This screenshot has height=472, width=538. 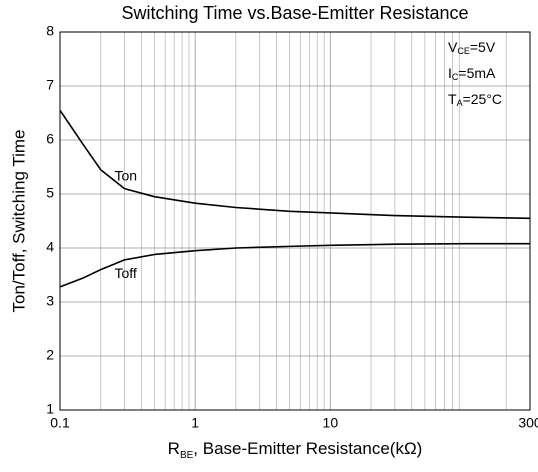 What do you see at coordinates (455, 77) in the screenshot?
I see `annotation-sub: C` at bounding box center [455, 77].